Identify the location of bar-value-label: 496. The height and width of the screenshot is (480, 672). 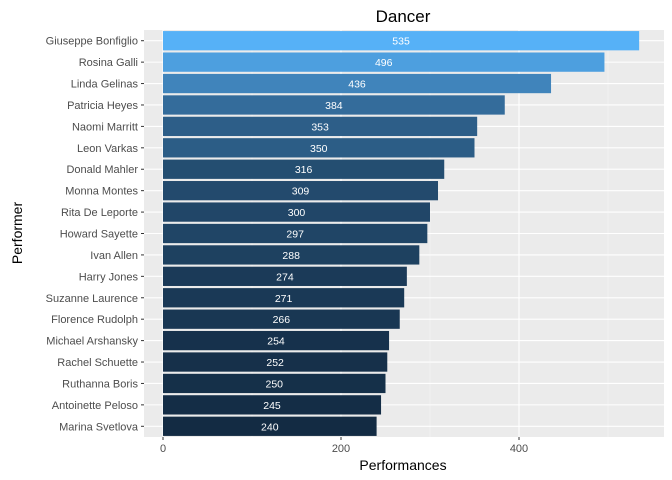
(384, 63).